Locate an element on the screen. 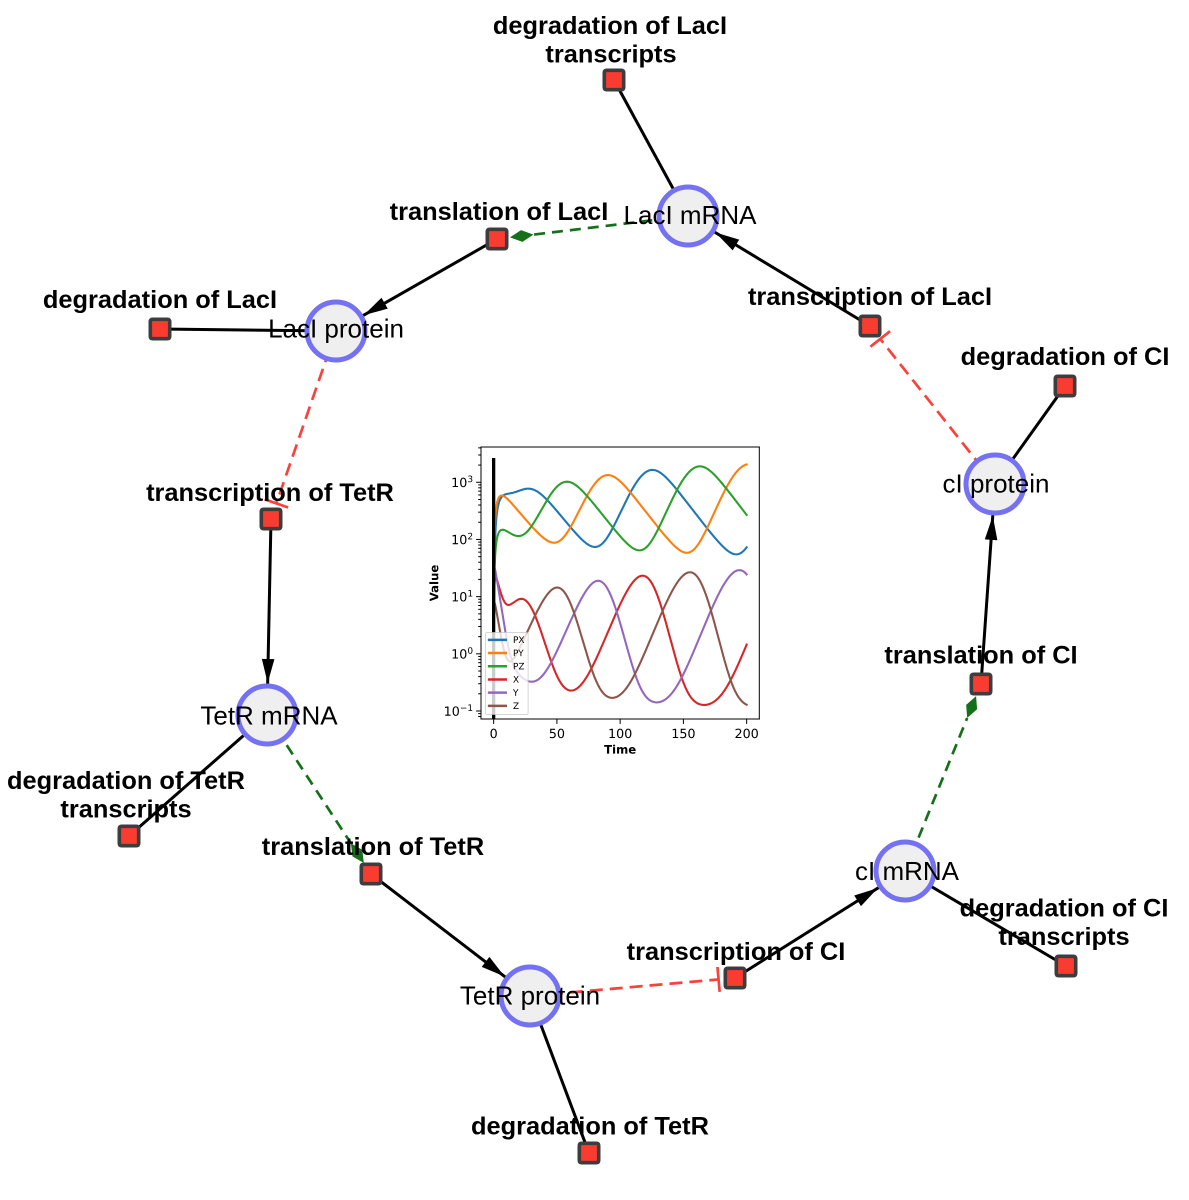 Image resolution: width=1189 pixels, height=1200 pixels. svg-text: TetR mRNA is located at coordinates (269, 716).